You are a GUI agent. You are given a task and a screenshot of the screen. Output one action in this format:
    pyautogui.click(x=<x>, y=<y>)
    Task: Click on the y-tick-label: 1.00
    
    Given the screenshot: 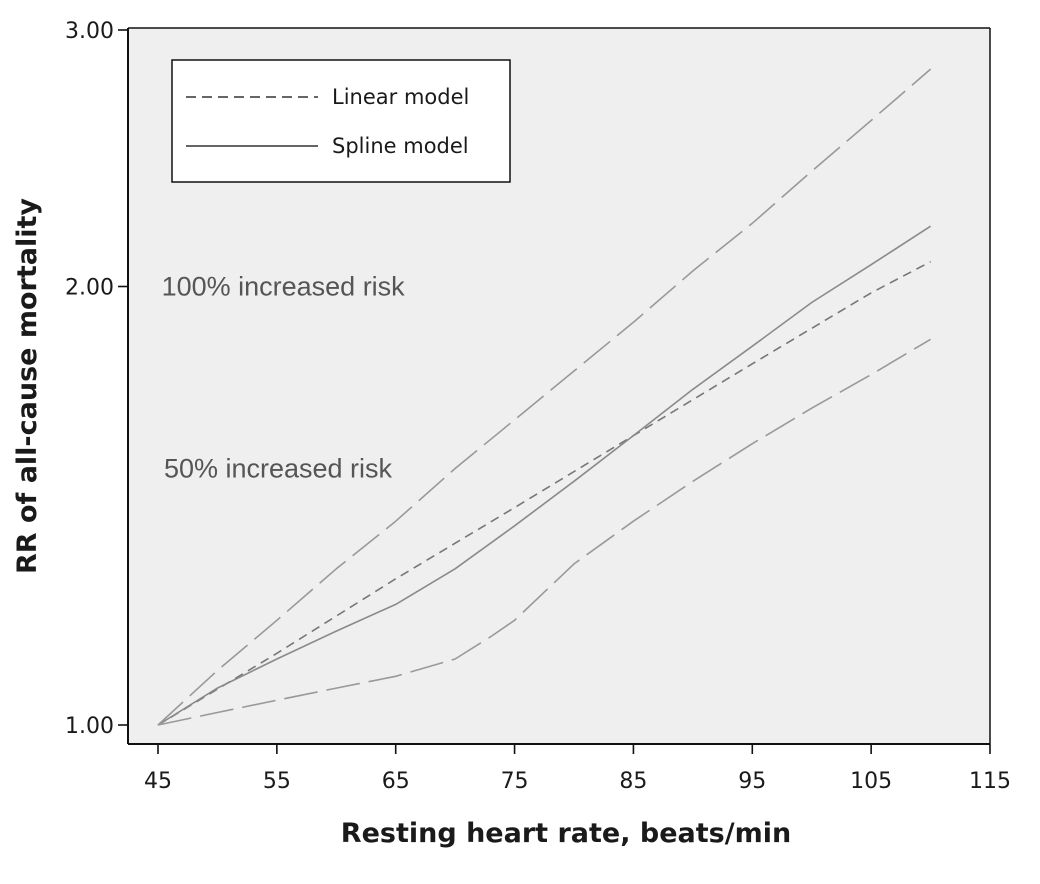 What is the action you would take?
    pyautogui.click(x=89, y=726)
    